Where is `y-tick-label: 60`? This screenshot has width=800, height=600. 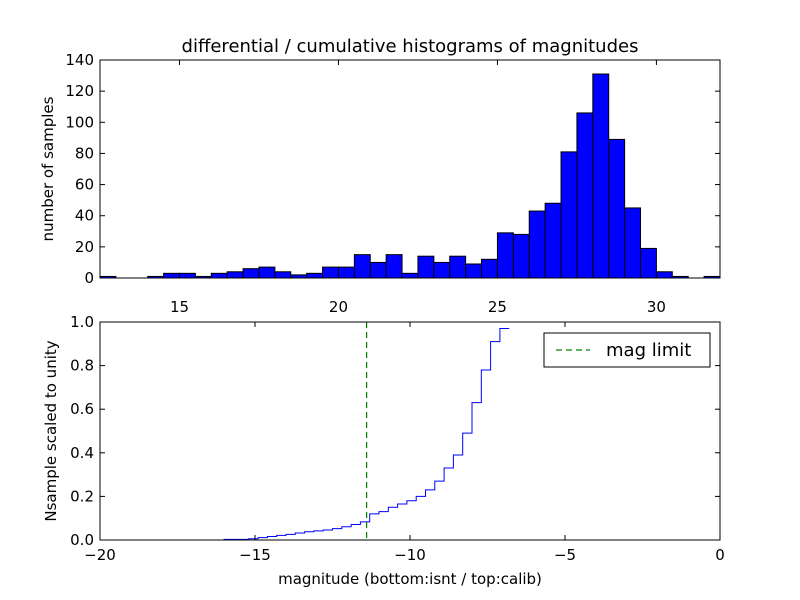 y-tick-label: 60 is located at coordinates (84, 185).